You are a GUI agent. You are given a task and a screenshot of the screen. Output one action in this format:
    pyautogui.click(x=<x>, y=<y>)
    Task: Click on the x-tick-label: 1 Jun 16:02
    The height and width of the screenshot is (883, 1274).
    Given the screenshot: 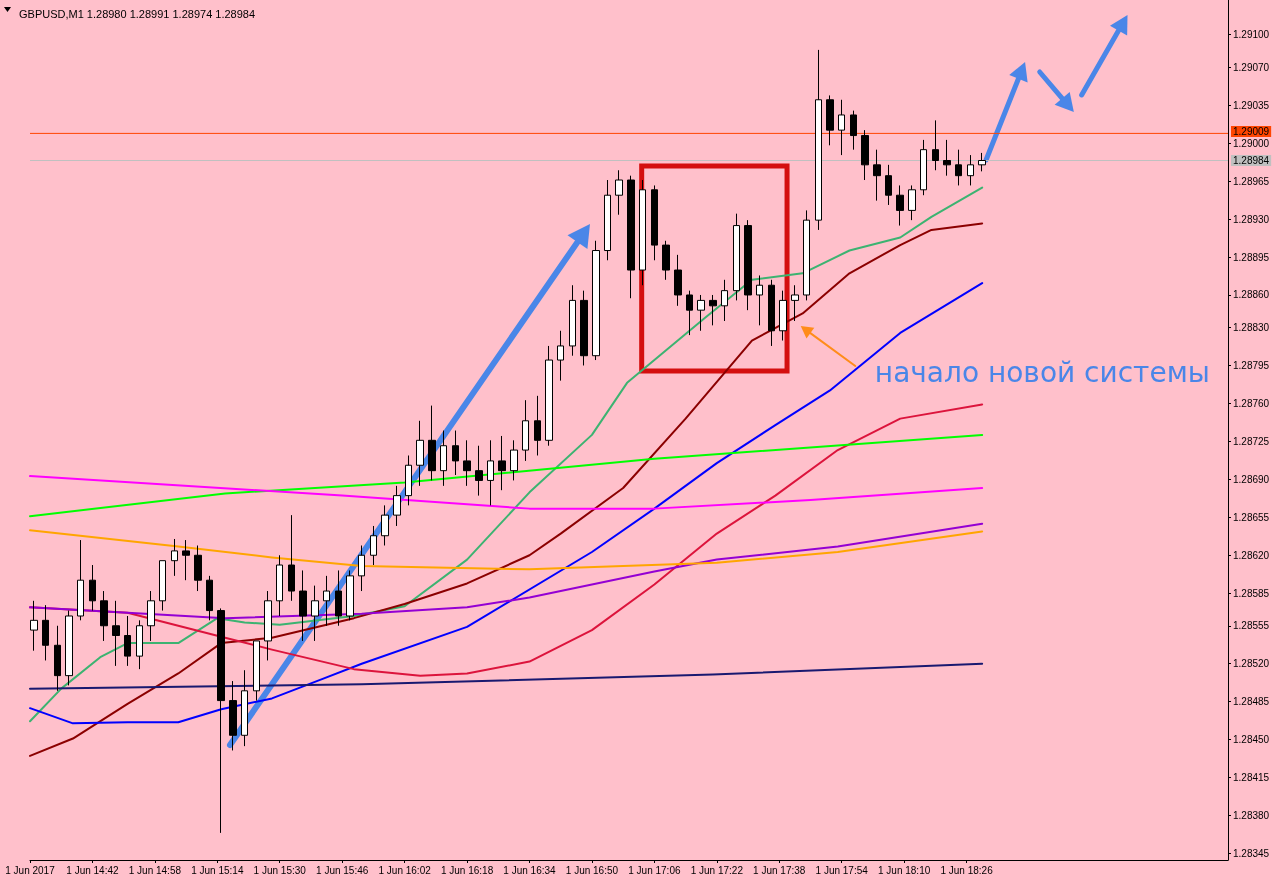 What is the action you would take?
    pyautogui.click(x=405, y=870)
    